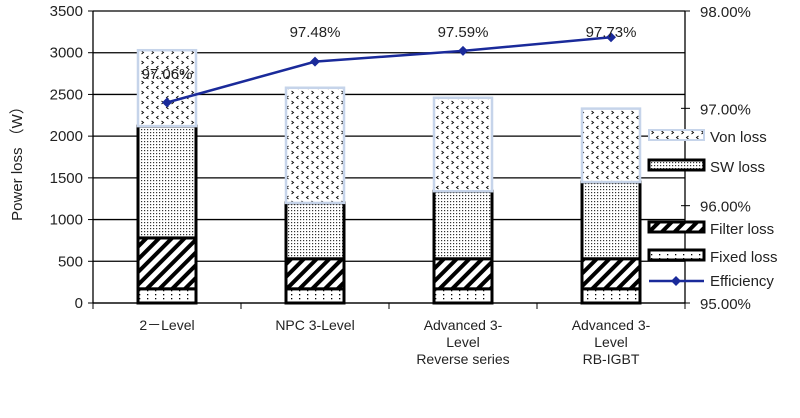 The image size is (800, 418). What do you see at coordinates (463, 32) in the screenshot?
I see `efficiency-data-label: 97.59%` at bounding box center [463, 32].